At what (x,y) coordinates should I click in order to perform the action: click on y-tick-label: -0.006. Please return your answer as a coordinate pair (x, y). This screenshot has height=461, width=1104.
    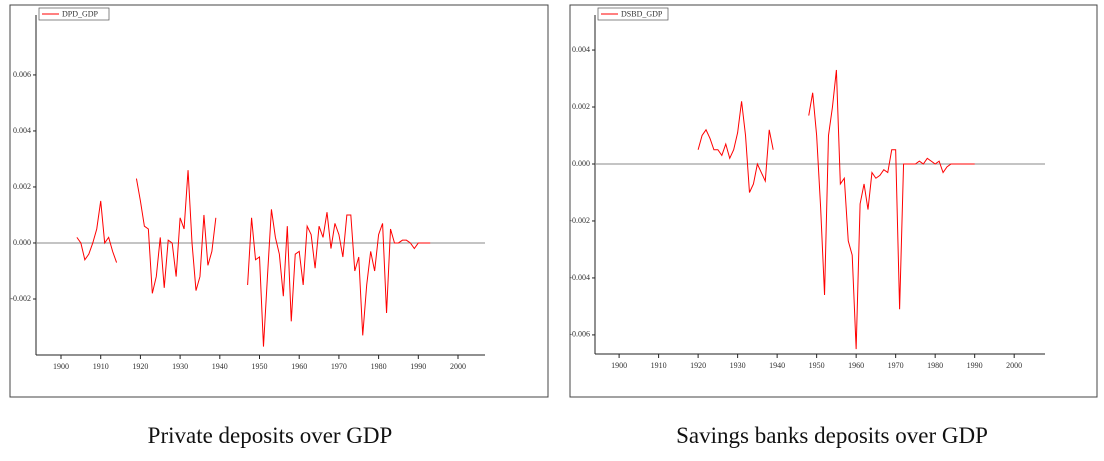
    Looking at the image, I should click on (579, 334).